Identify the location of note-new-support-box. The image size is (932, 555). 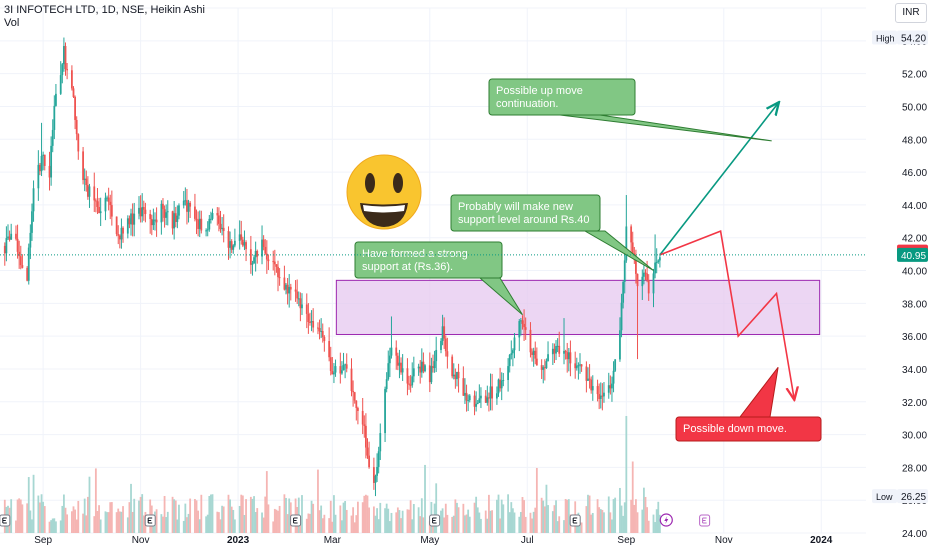
(525, 213).